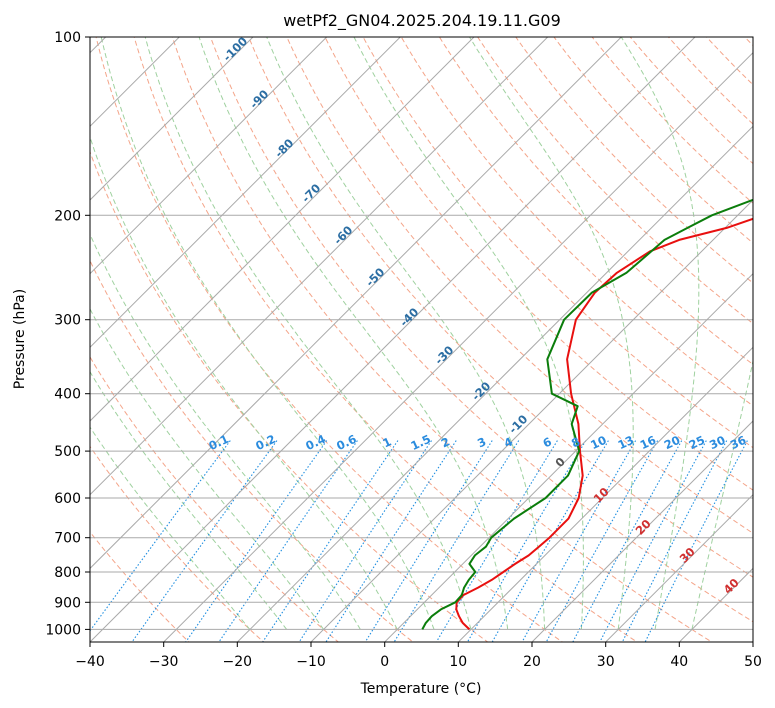  What do you see at coordinates (679, 662) in the screenshot?
I see `x-tick-label: 40` at bounding box center [679, 662].